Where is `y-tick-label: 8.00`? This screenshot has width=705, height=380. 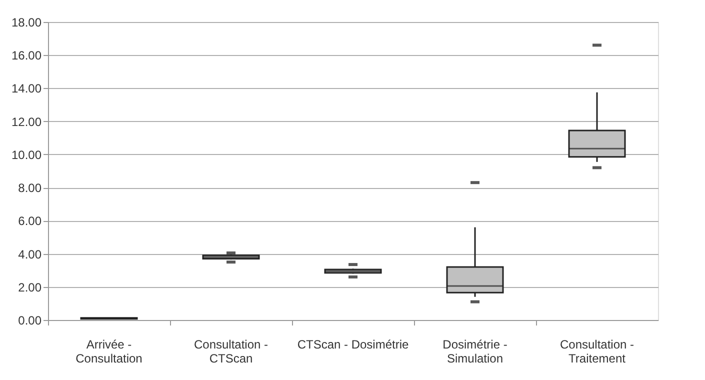 y-tick-label: 8.00 is located at coordinates (30, 188).